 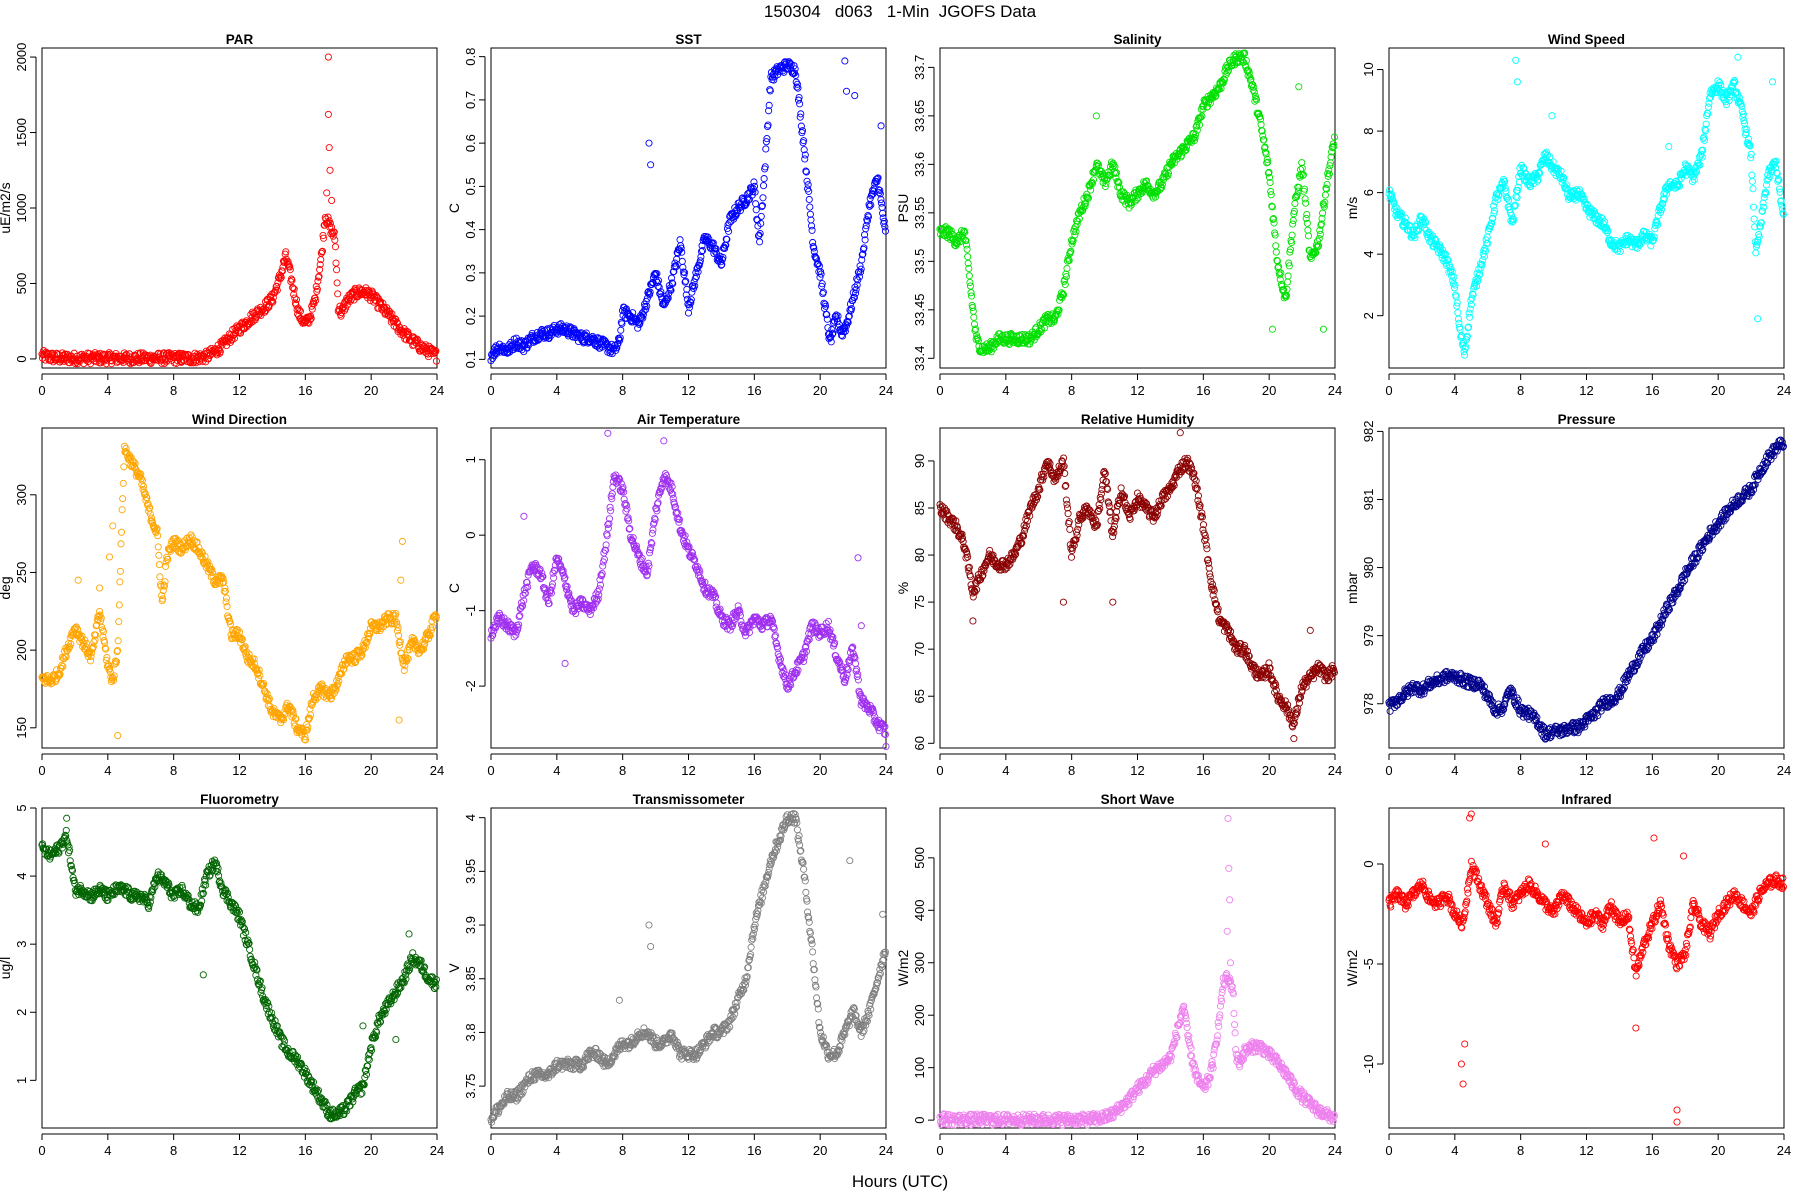 What do you see at coordinates (919, 508) in the screenshot?
I see `y-tick-label: 85` at bounding box center [919, 508].